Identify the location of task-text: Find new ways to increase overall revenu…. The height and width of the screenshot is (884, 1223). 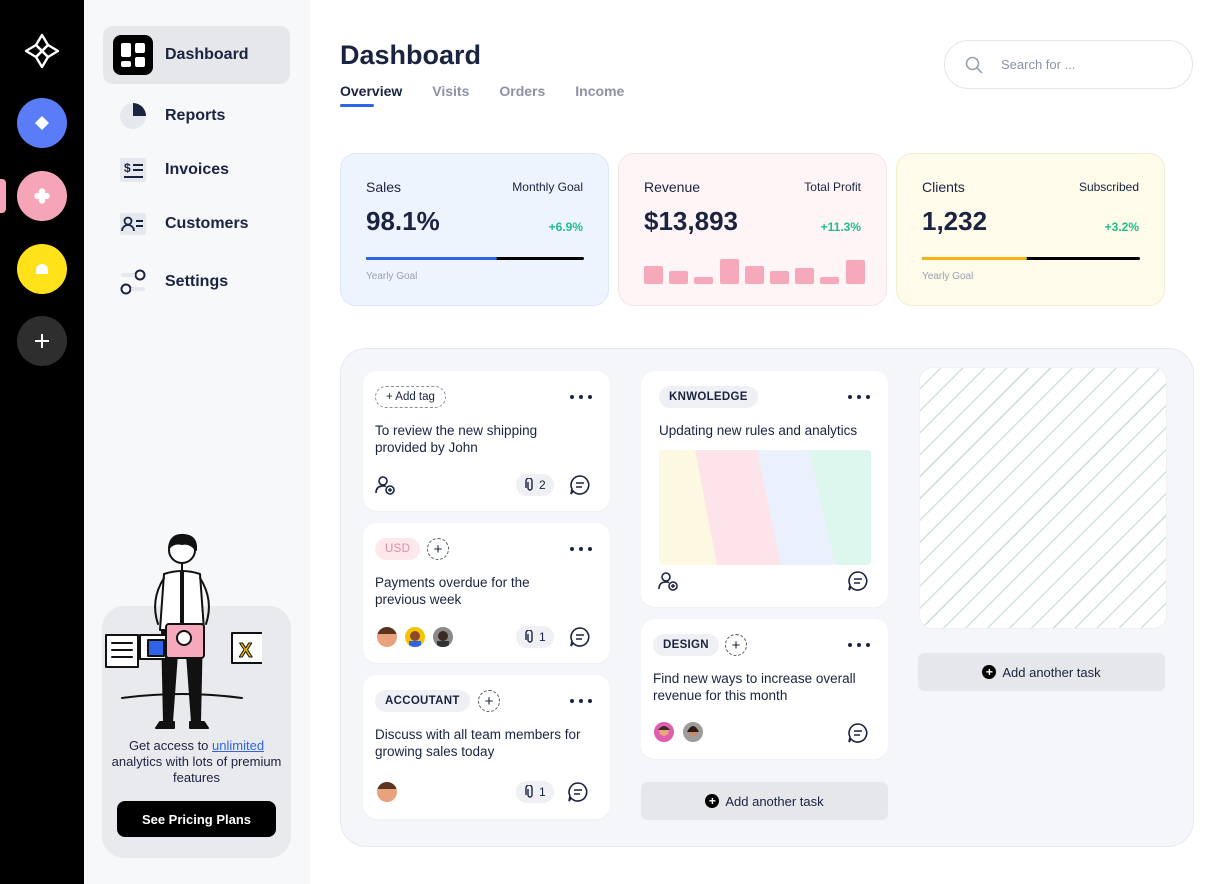
(754, 687).